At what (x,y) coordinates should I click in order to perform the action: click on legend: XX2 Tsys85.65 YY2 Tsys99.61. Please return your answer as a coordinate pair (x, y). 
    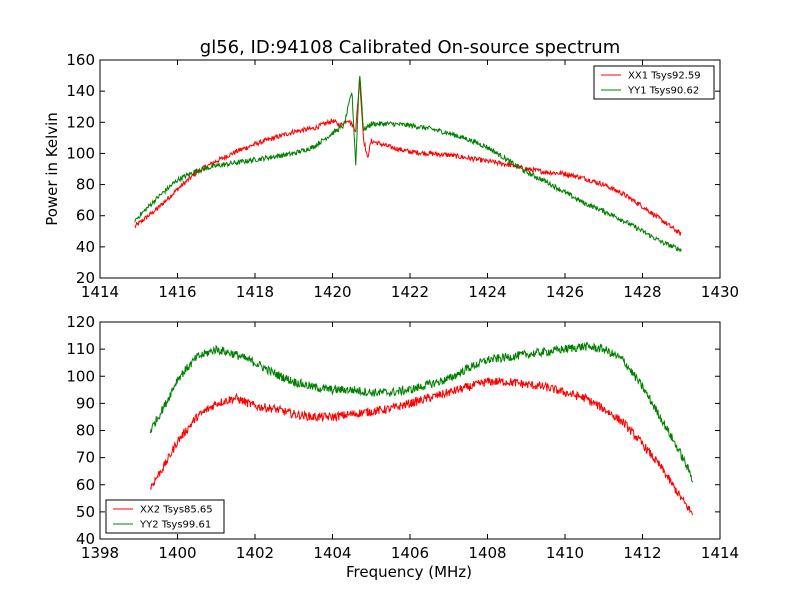
    Looking at the image, I should click on (165, 516).